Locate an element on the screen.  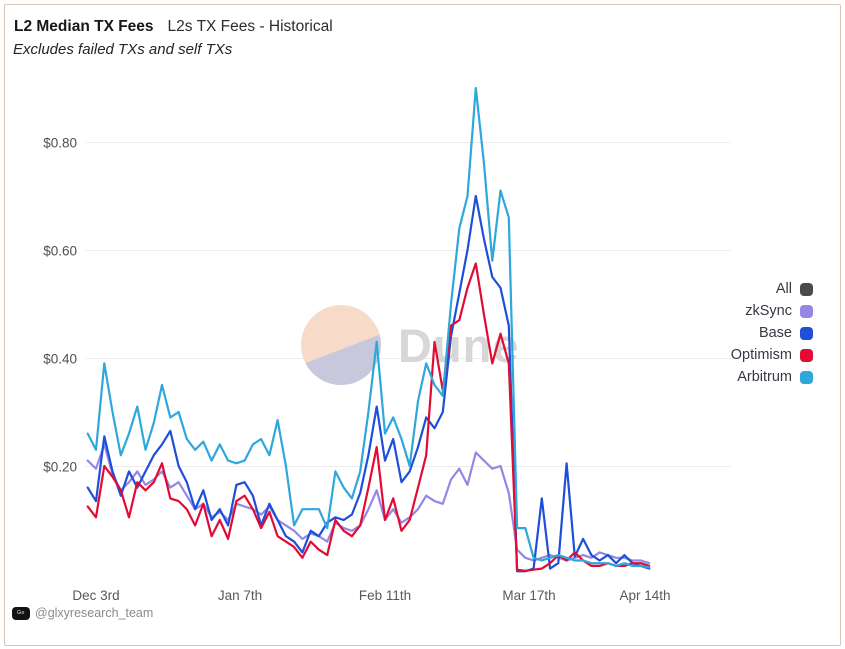
legend-label: Arbitrum is located at coordinates (764, 377).